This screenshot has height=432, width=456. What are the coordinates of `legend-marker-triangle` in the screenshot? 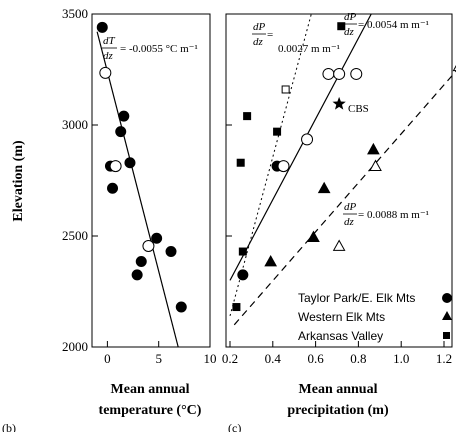 It's located at (447, 315).